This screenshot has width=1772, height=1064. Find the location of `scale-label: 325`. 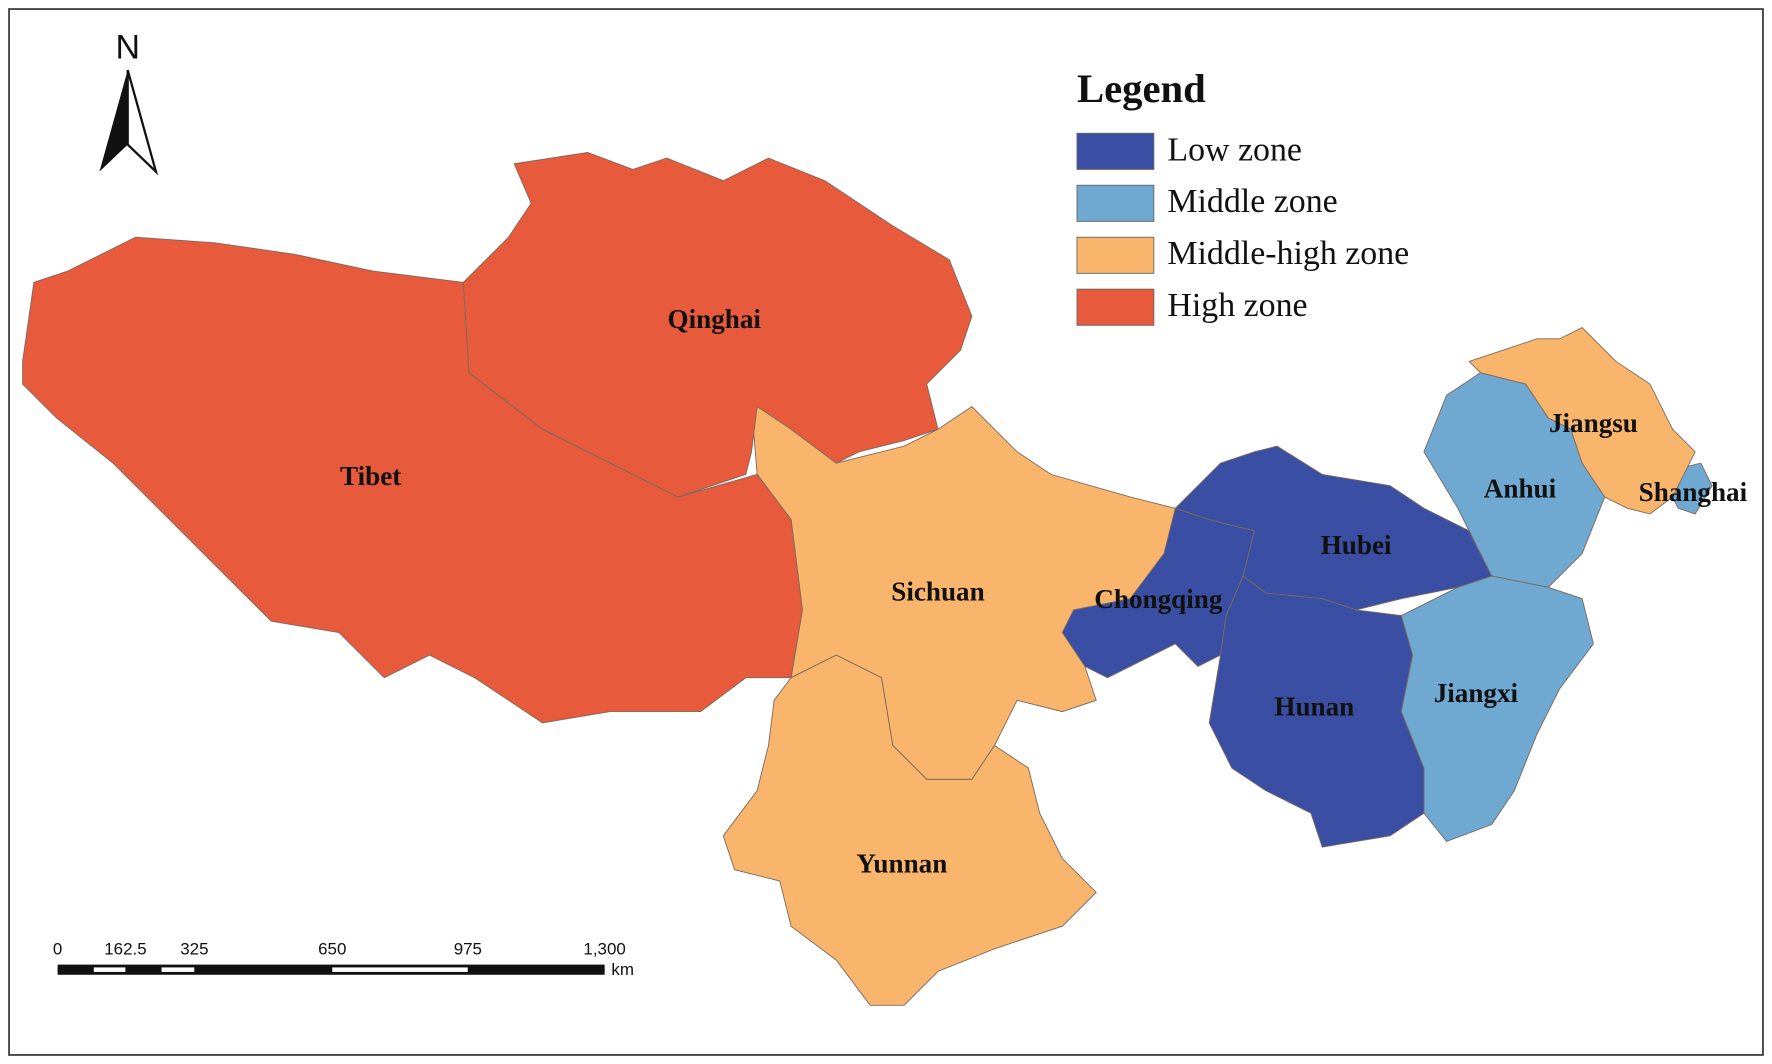

scale-label: 325 is located at coordinates (194, 948).